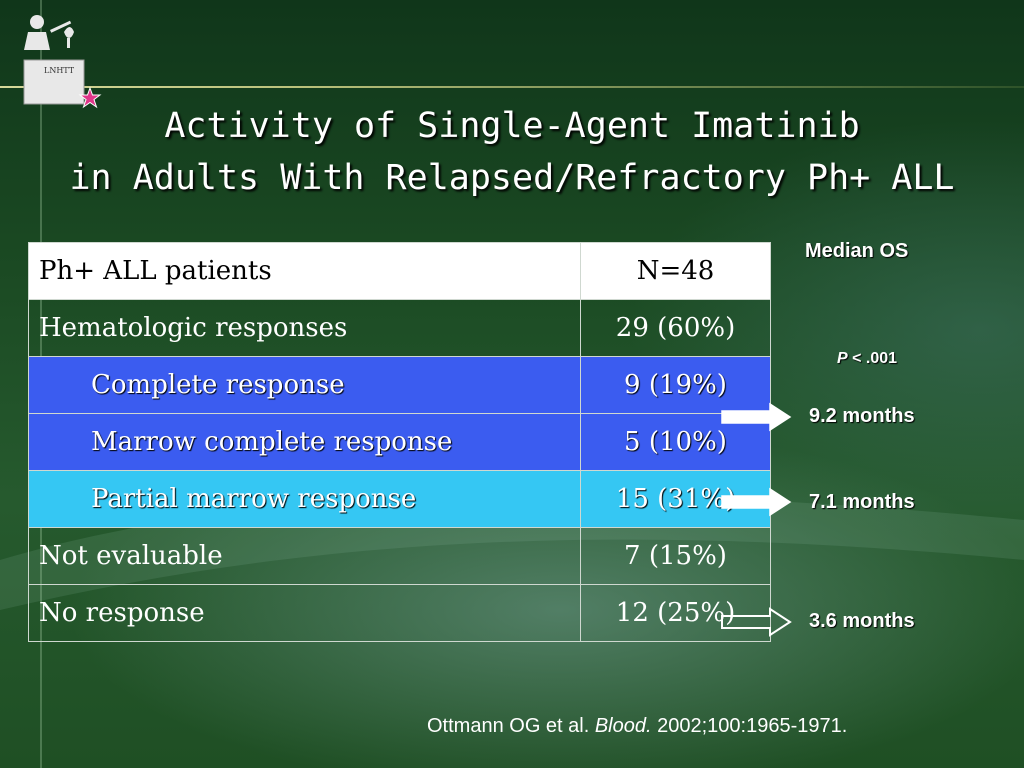 The width and height of the screenshot is (1024, 768). Describe the element at coordinates (304, 613) in the screenshot. I see `row-label: No response` at that location.